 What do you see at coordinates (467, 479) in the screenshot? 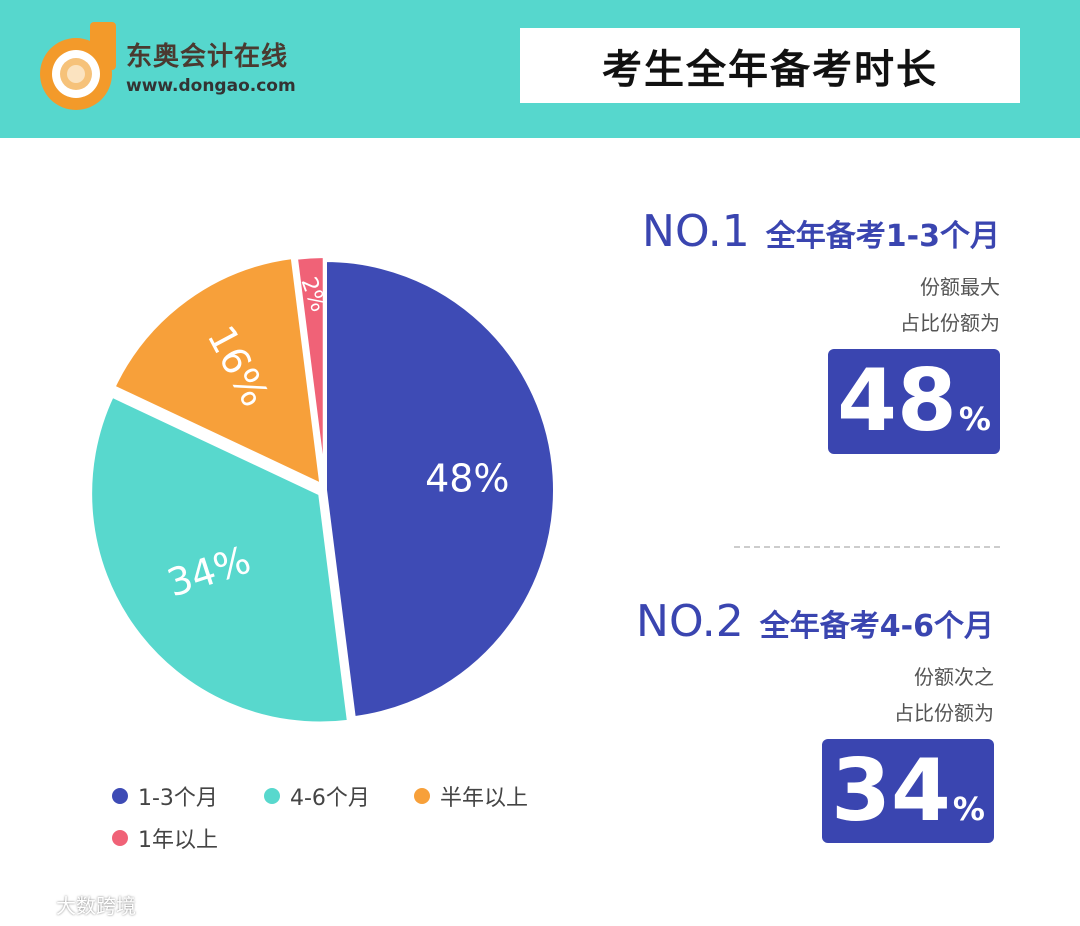
I see `pie-label-1-3-months: 48%` at bounding box center [467, 479].